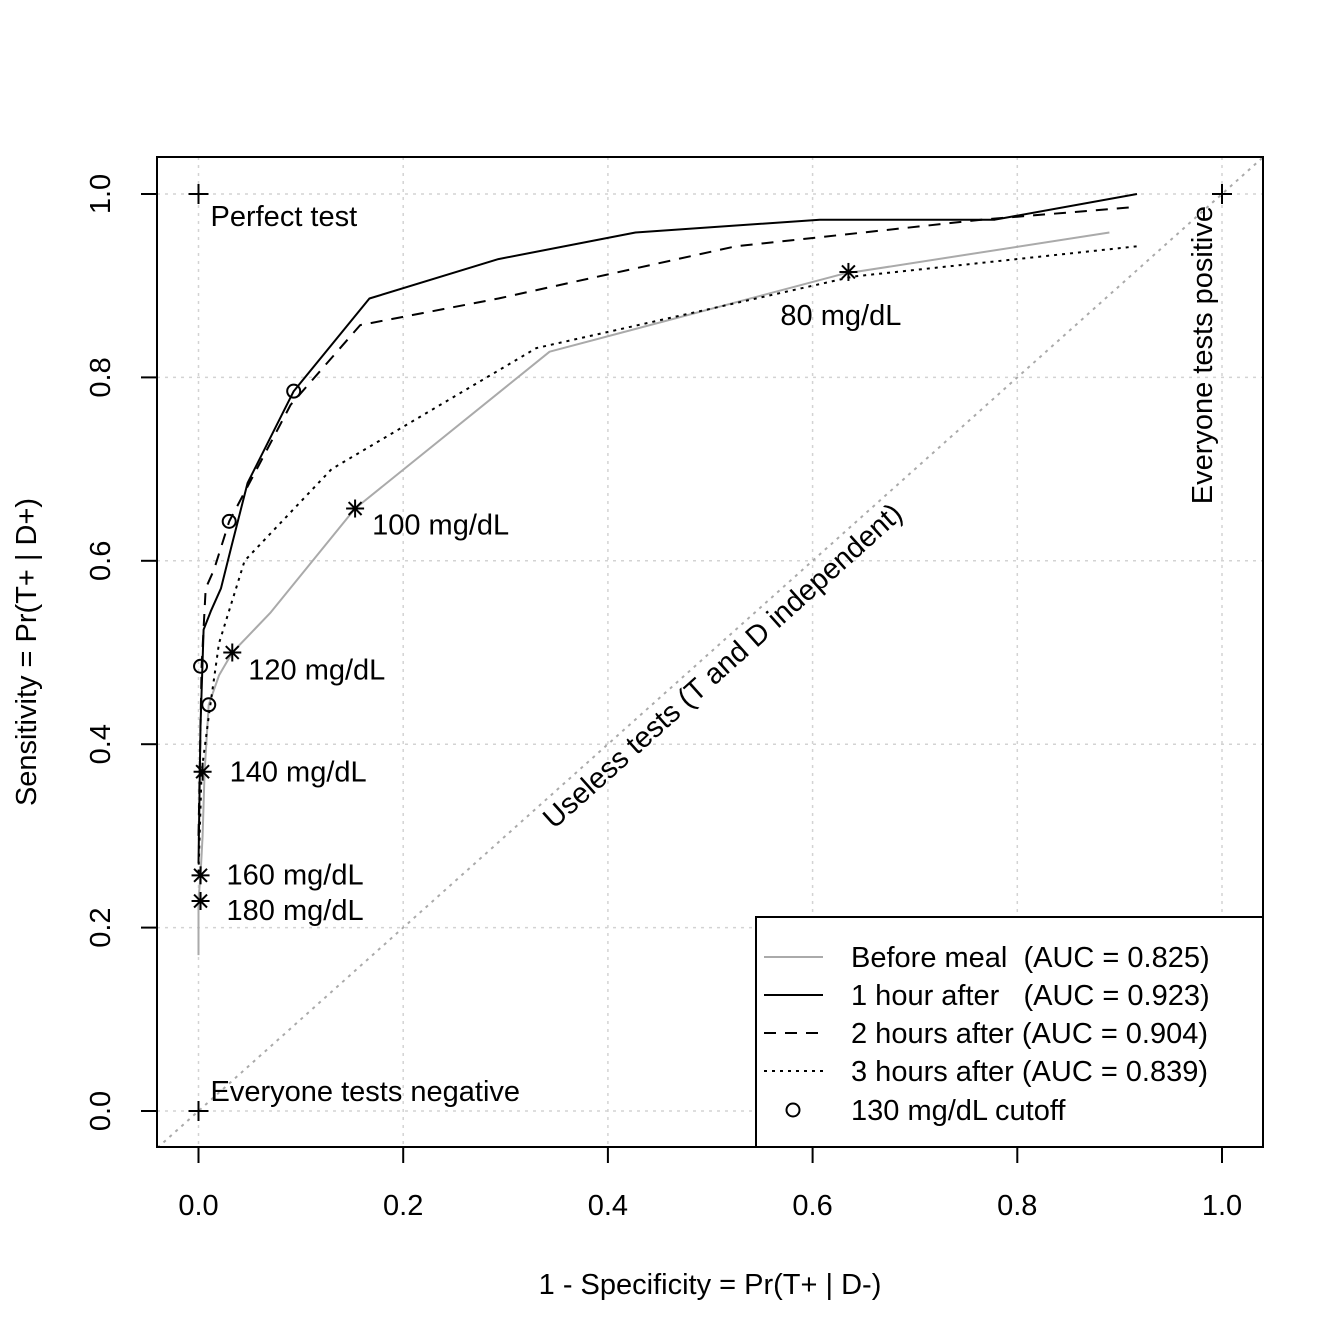 The image size is (1344, 1344). What do you see at coordinates (101, 1111) in the screenshot?
I see `y-tick-label-0: 0.0` at bounding box center [101, 1111].